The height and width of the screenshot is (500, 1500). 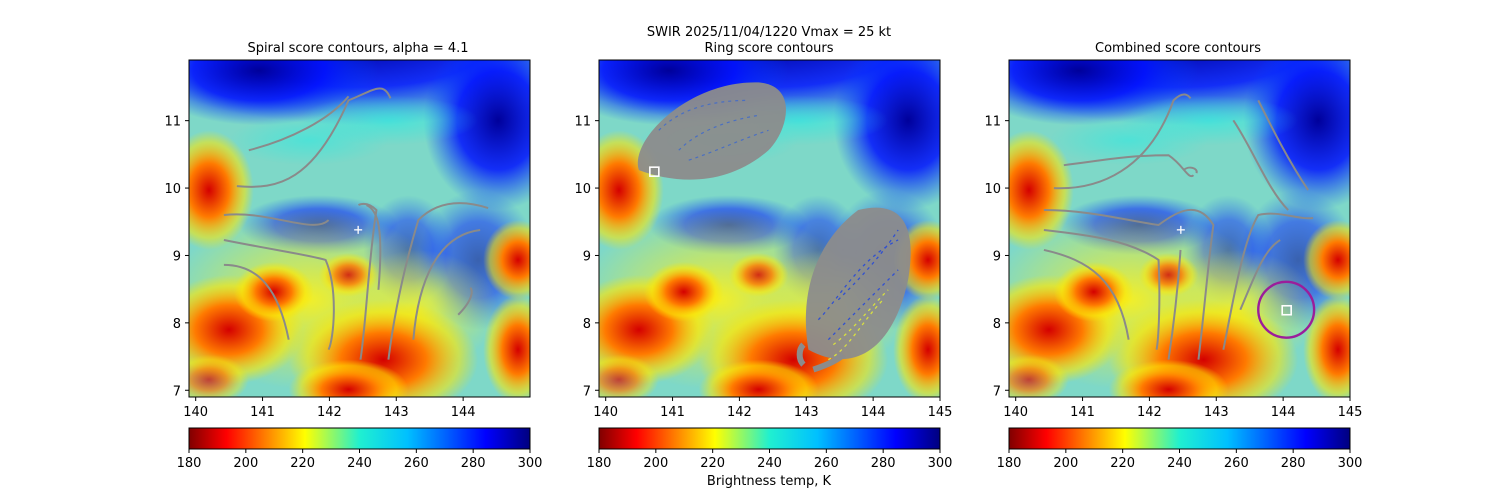 I want to click on colorbar-ring, so click(x=769, y=438).